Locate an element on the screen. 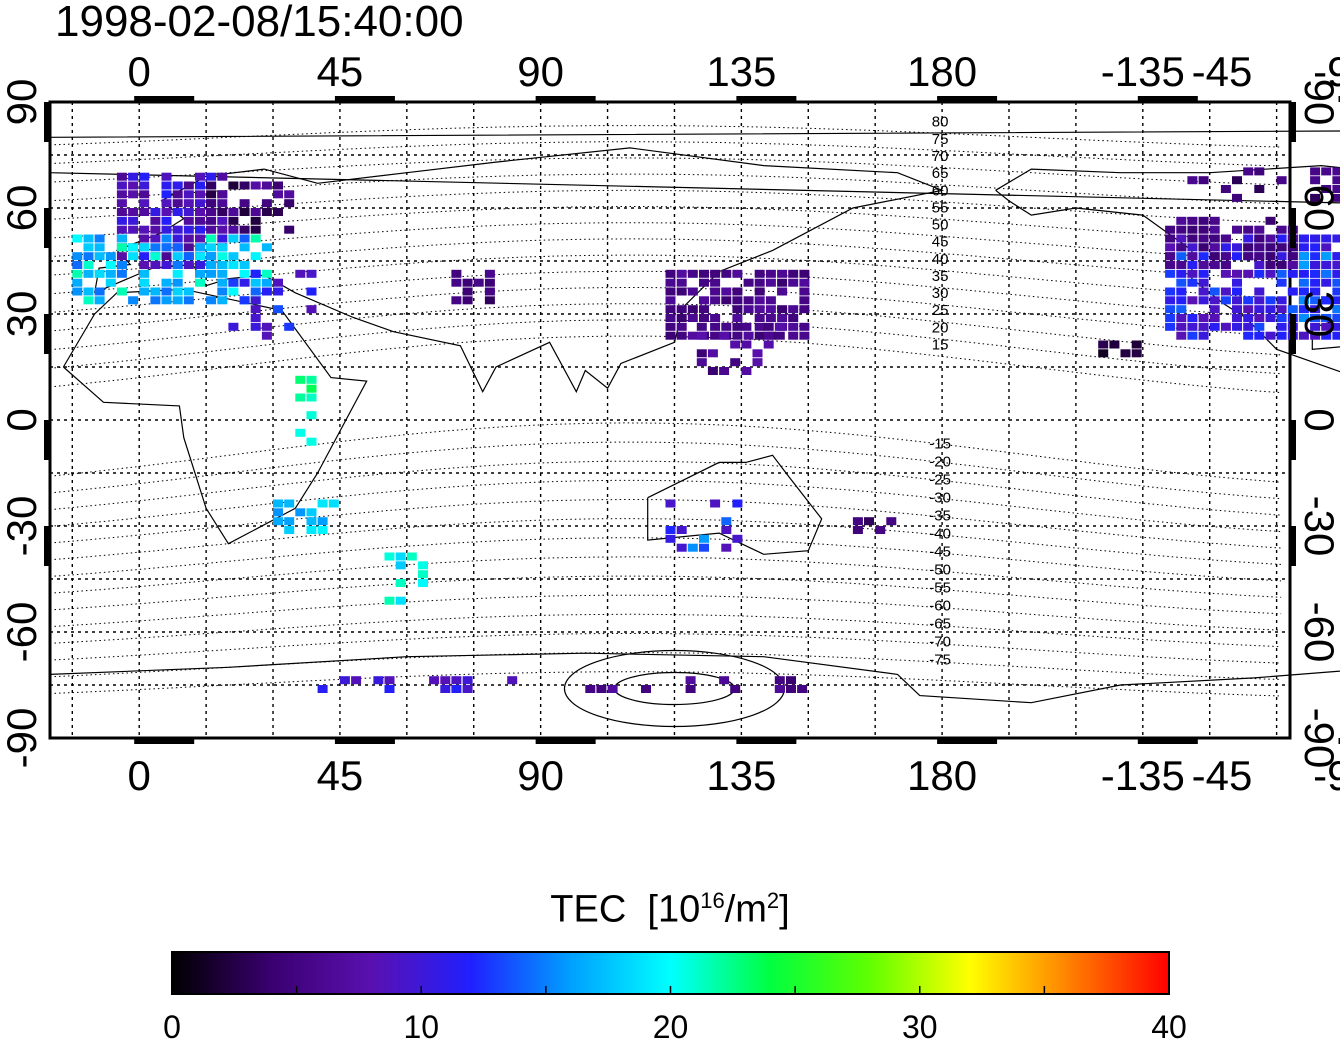  magnetic-lat-label: 15 is located at coordinates (940, 345).